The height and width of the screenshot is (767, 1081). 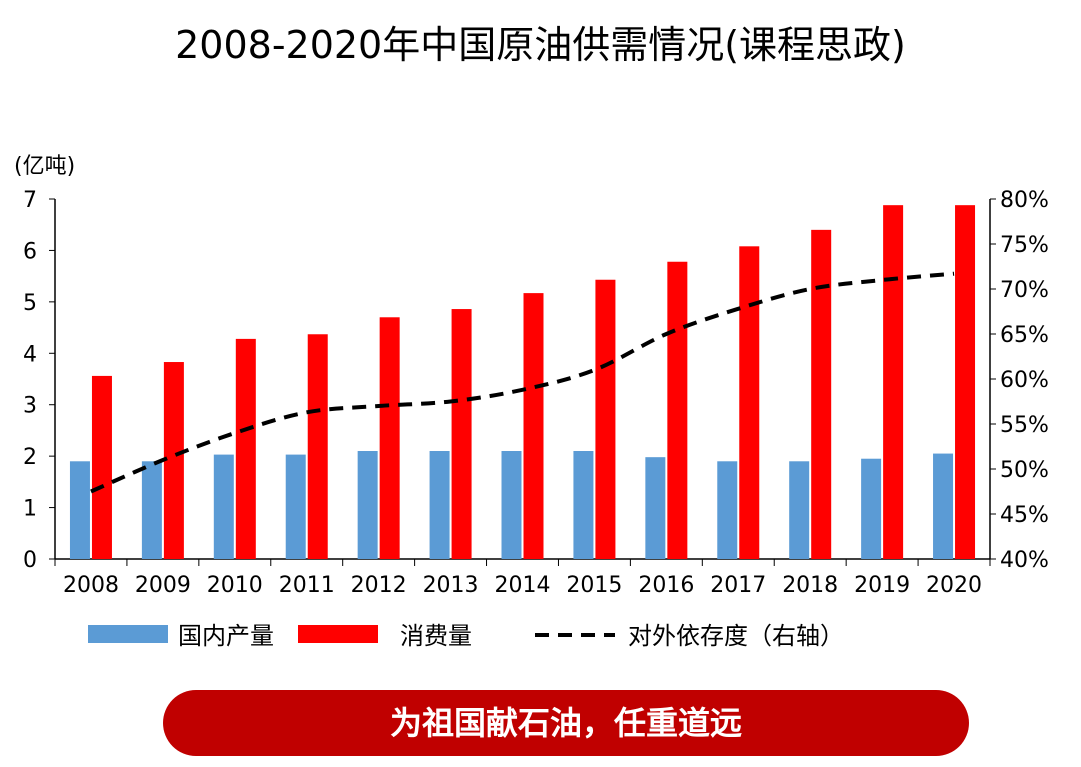 What do you see at coordinates (30, 406) in the screenshot?
I see `y-tick-label: 3` at bounding box center [30, 406].